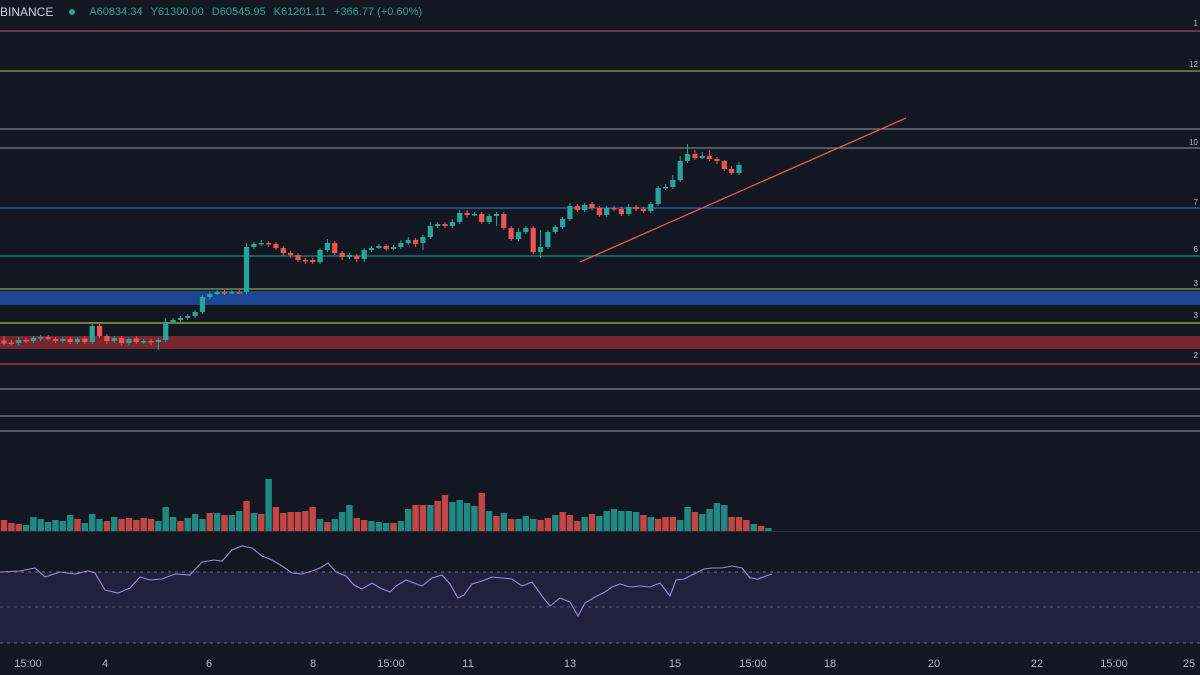  Describe the element at coordinates (1193, 64) in the screenshot. I see `right-axis-label-1: 12` at that location.